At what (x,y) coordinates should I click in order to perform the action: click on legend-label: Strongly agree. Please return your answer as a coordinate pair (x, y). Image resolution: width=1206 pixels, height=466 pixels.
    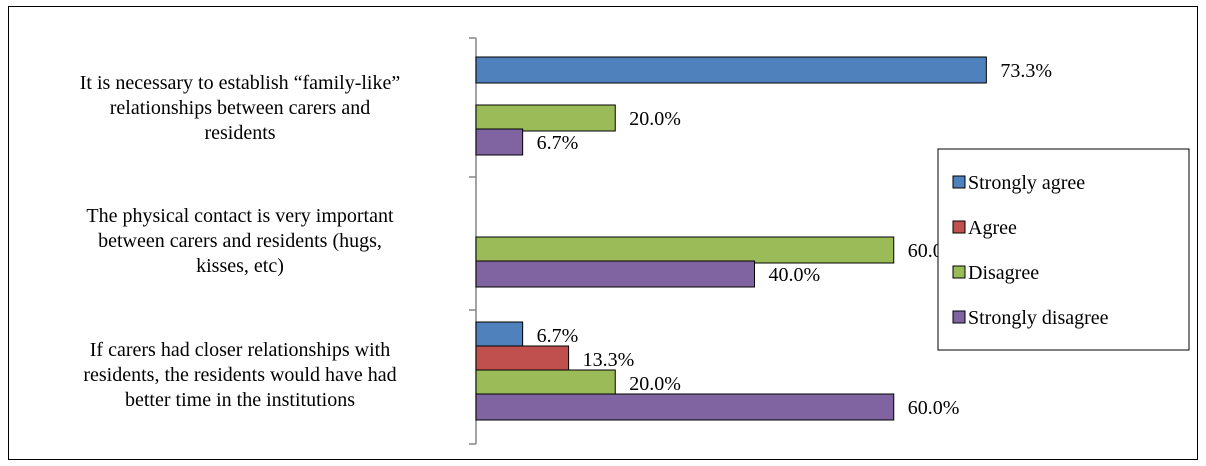
    Looking at the image, I should click on (1026, 183).